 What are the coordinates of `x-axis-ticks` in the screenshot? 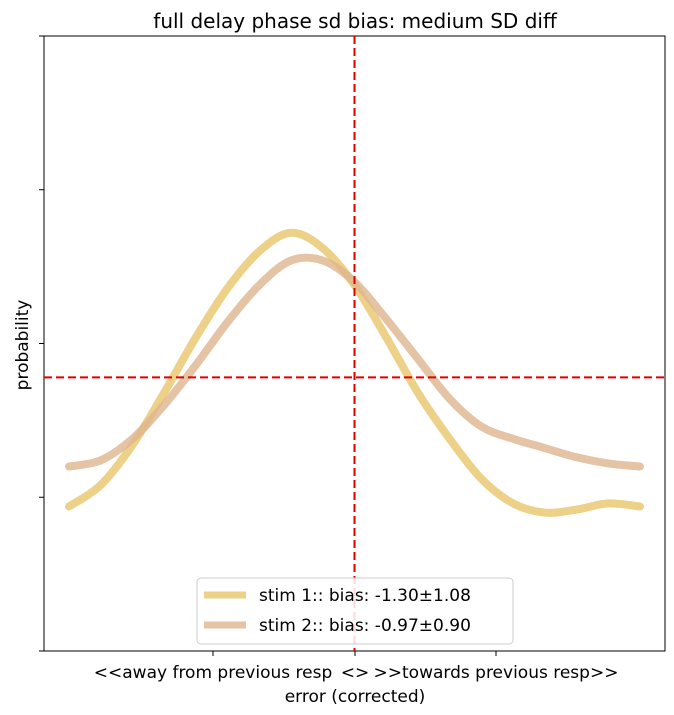 It's located at (354, 653).